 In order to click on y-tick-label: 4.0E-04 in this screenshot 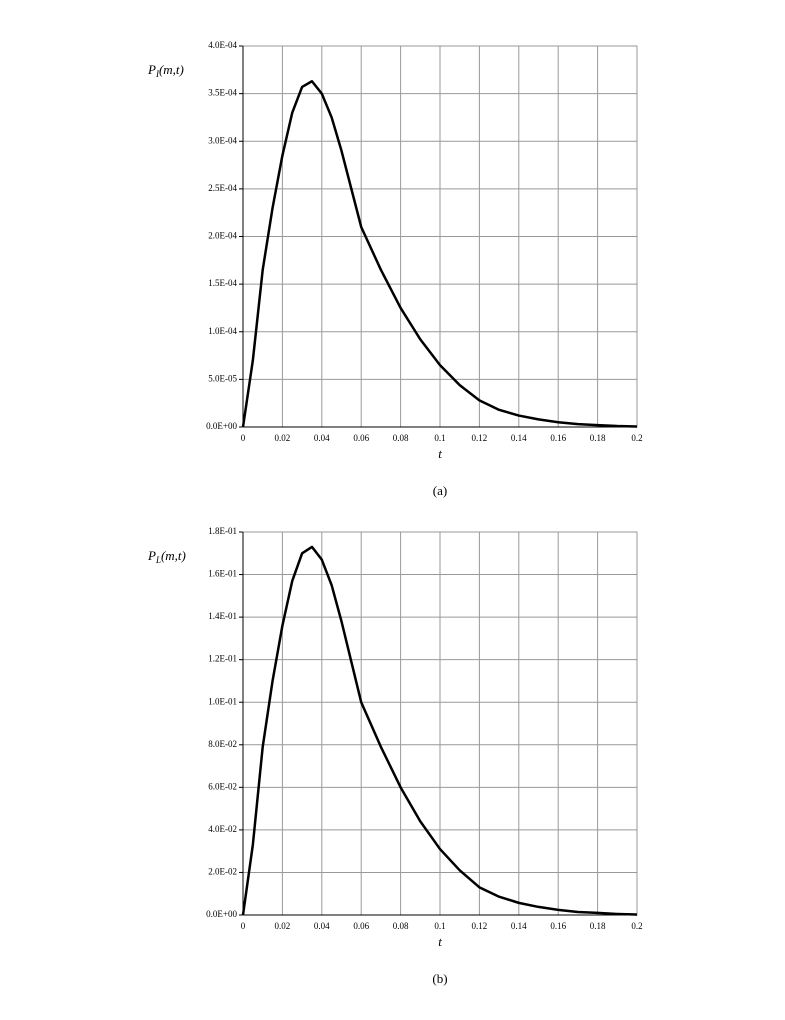, I will do `click(222, 45)`.